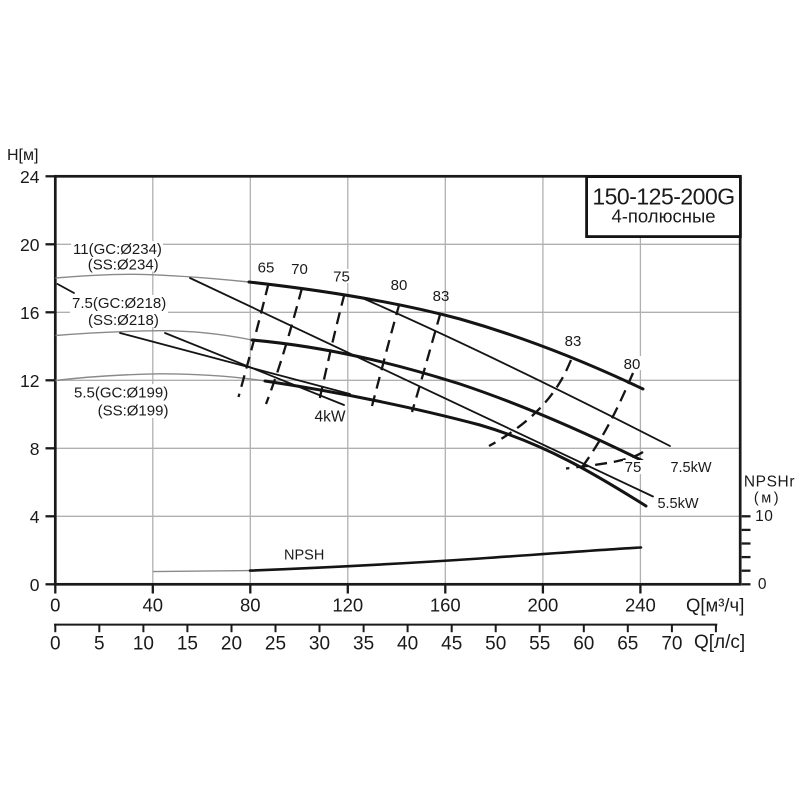  I want to click on svg-text: 240, so click(640, 604).